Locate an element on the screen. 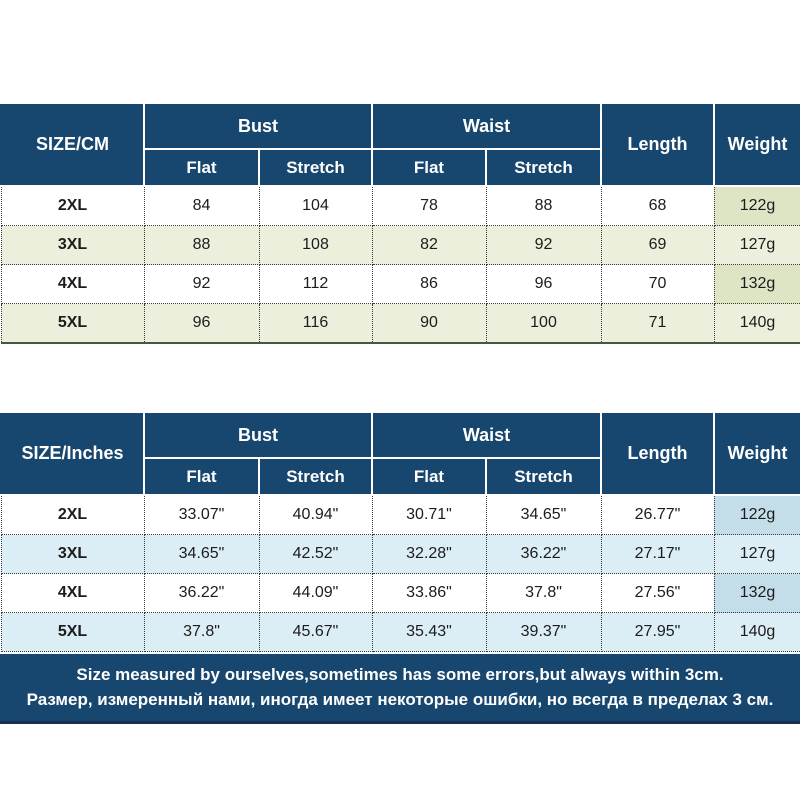 This screenshot has width=800, height=800. cell-length: 68 is located at coordinates (657, 205).